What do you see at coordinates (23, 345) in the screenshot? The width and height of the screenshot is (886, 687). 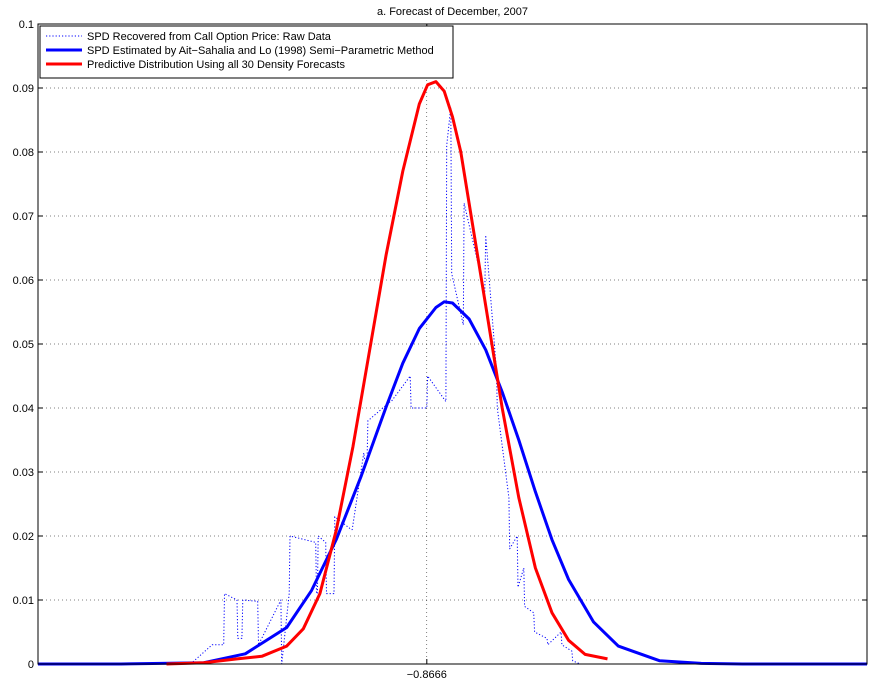 I see `y-tick-label: 0.05` at bounding box center [23, 345].